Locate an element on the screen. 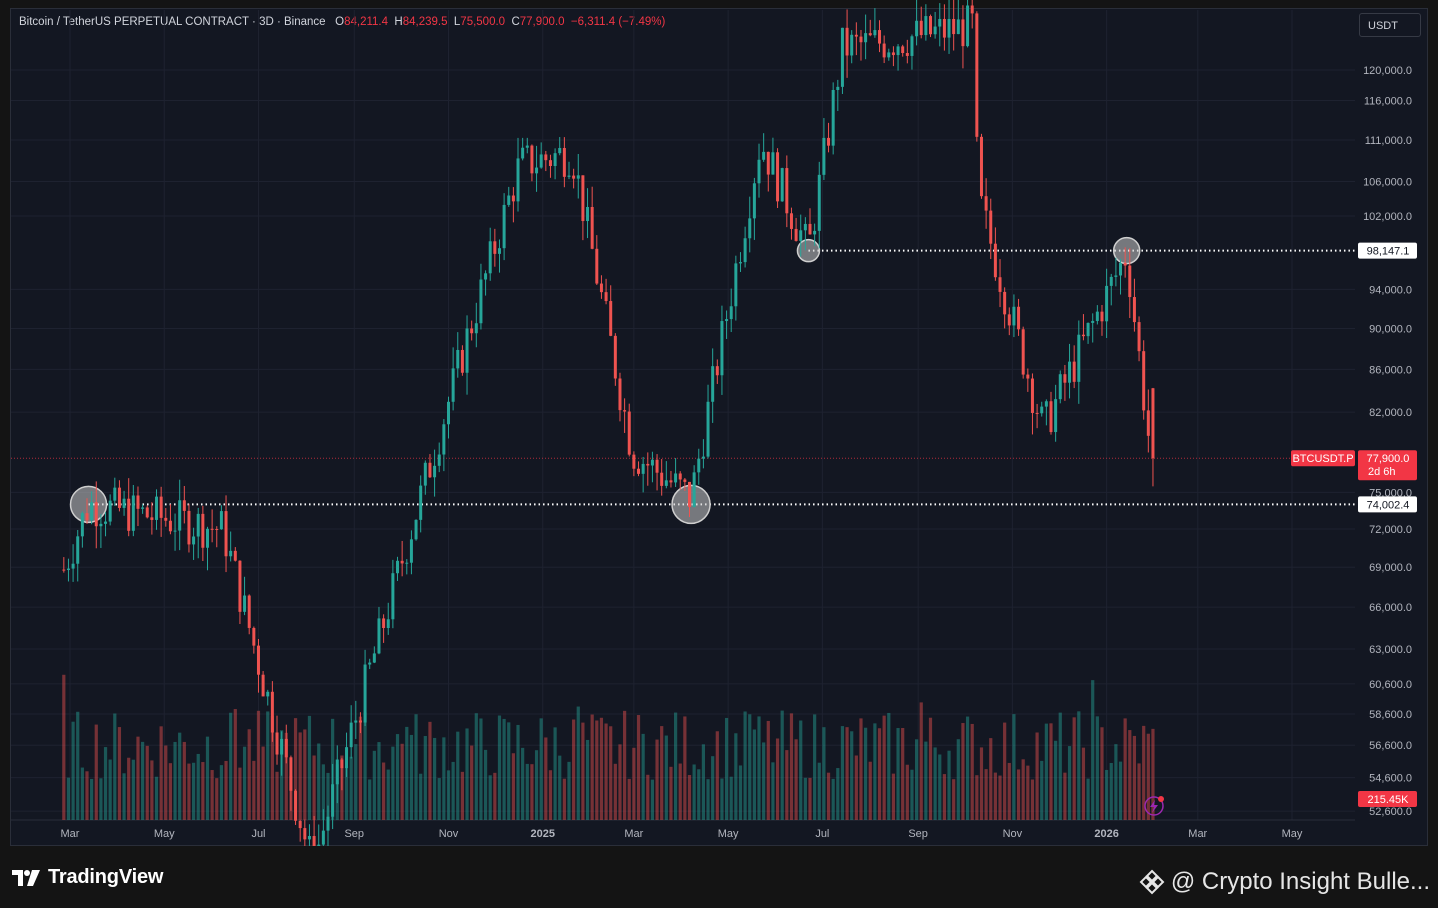  y-tick-label: 54,600.0 is located at coordinates (1390, 779).